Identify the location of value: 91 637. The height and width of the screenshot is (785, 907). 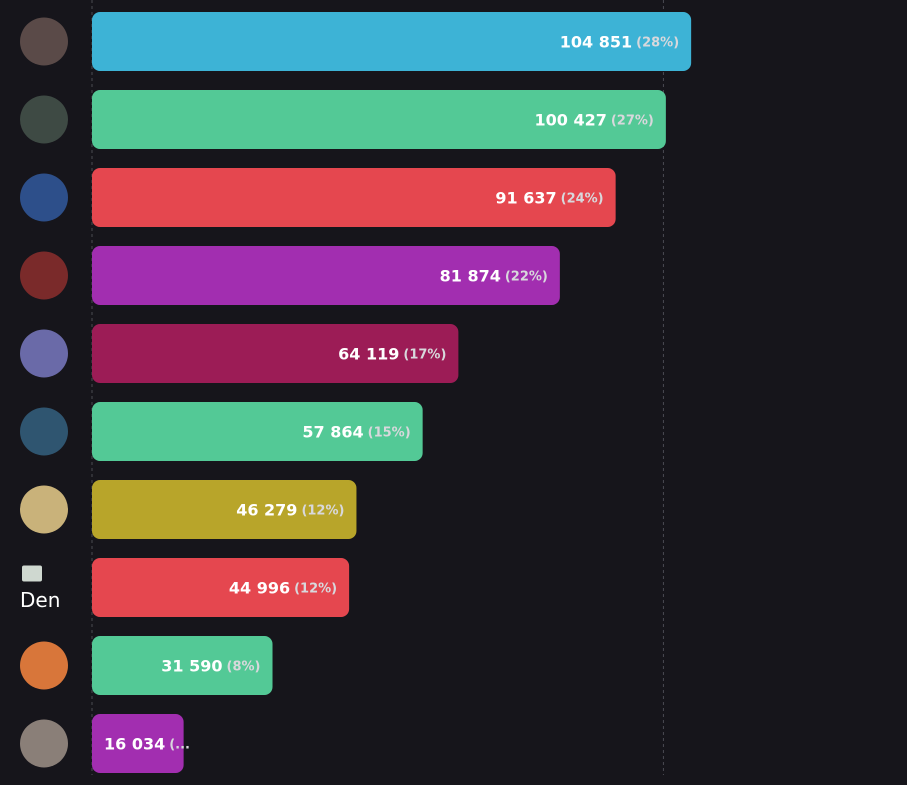
(525, 197).